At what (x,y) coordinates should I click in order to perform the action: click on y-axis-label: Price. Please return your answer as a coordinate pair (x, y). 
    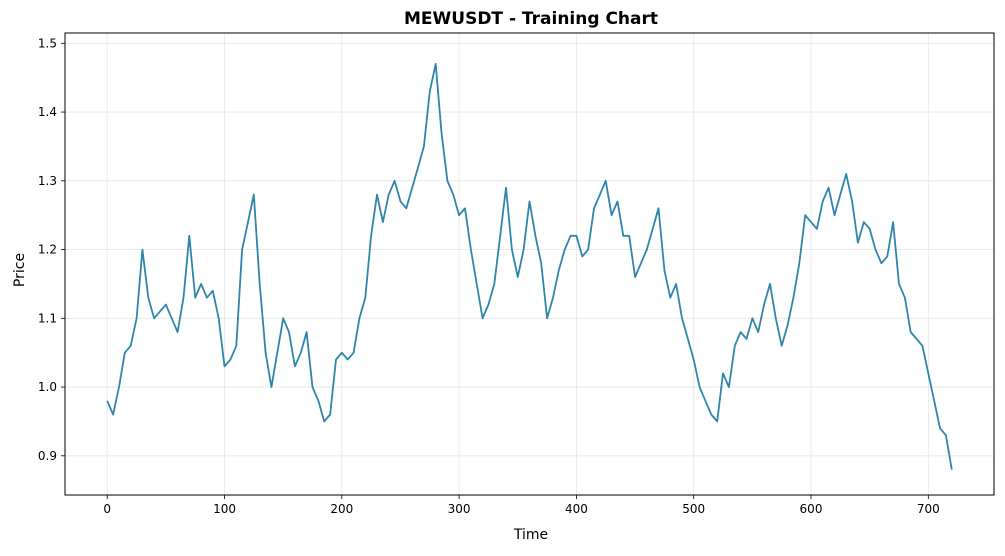
    Looking at the image, I should click on (20, 270).